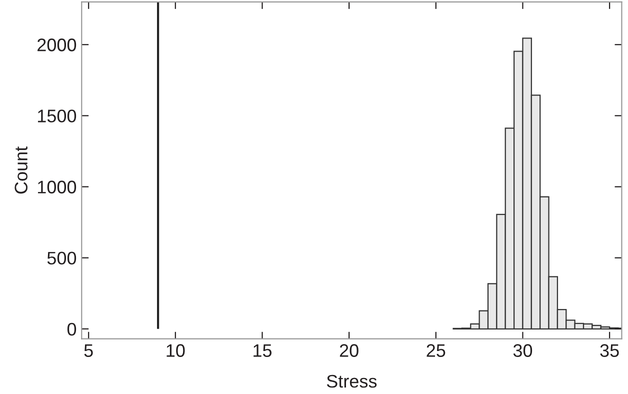 The width and height of the screenshot is (628, 394). I want to click on x-tick-label: 25, so click(436, 350).